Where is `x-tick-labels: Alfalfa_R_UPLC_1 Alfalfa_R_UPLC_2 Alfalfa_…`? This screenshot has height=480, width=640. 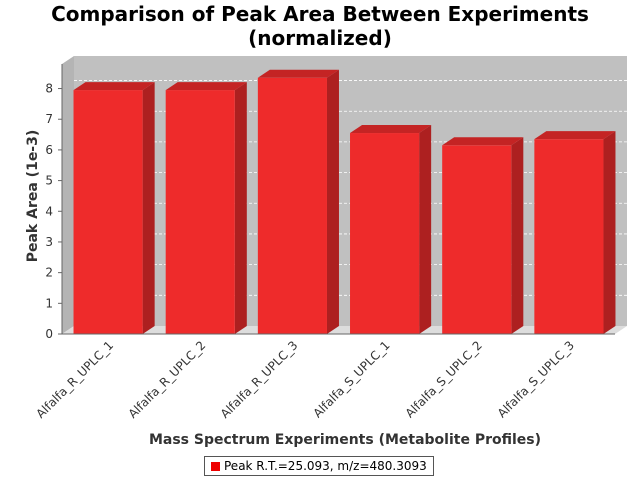 x-tick-labels: Alfalfa_R_UPLC_1 Alfalfa_R_UPLC_2 Alfalfa_… is located at coordinates (305, 379).